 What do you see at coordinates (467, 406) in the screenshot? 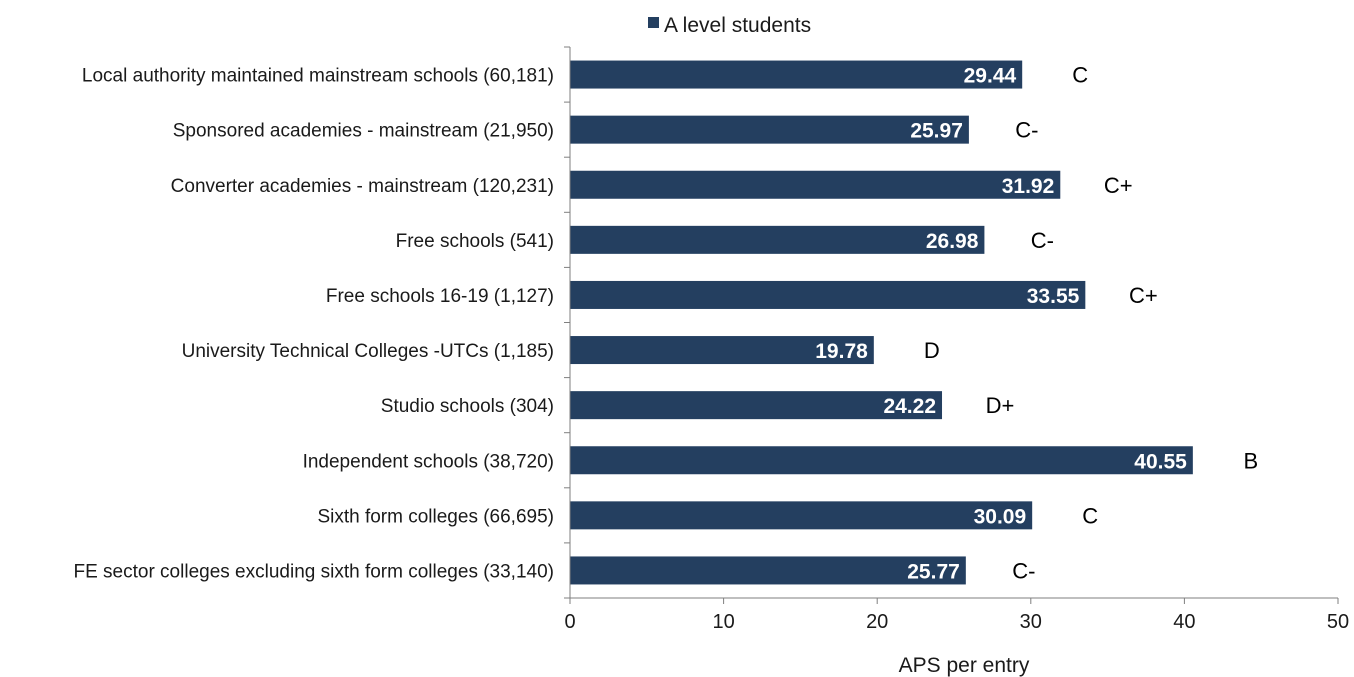
I see `category-label: Studio schools (304)` at bounding box center [467, 406].